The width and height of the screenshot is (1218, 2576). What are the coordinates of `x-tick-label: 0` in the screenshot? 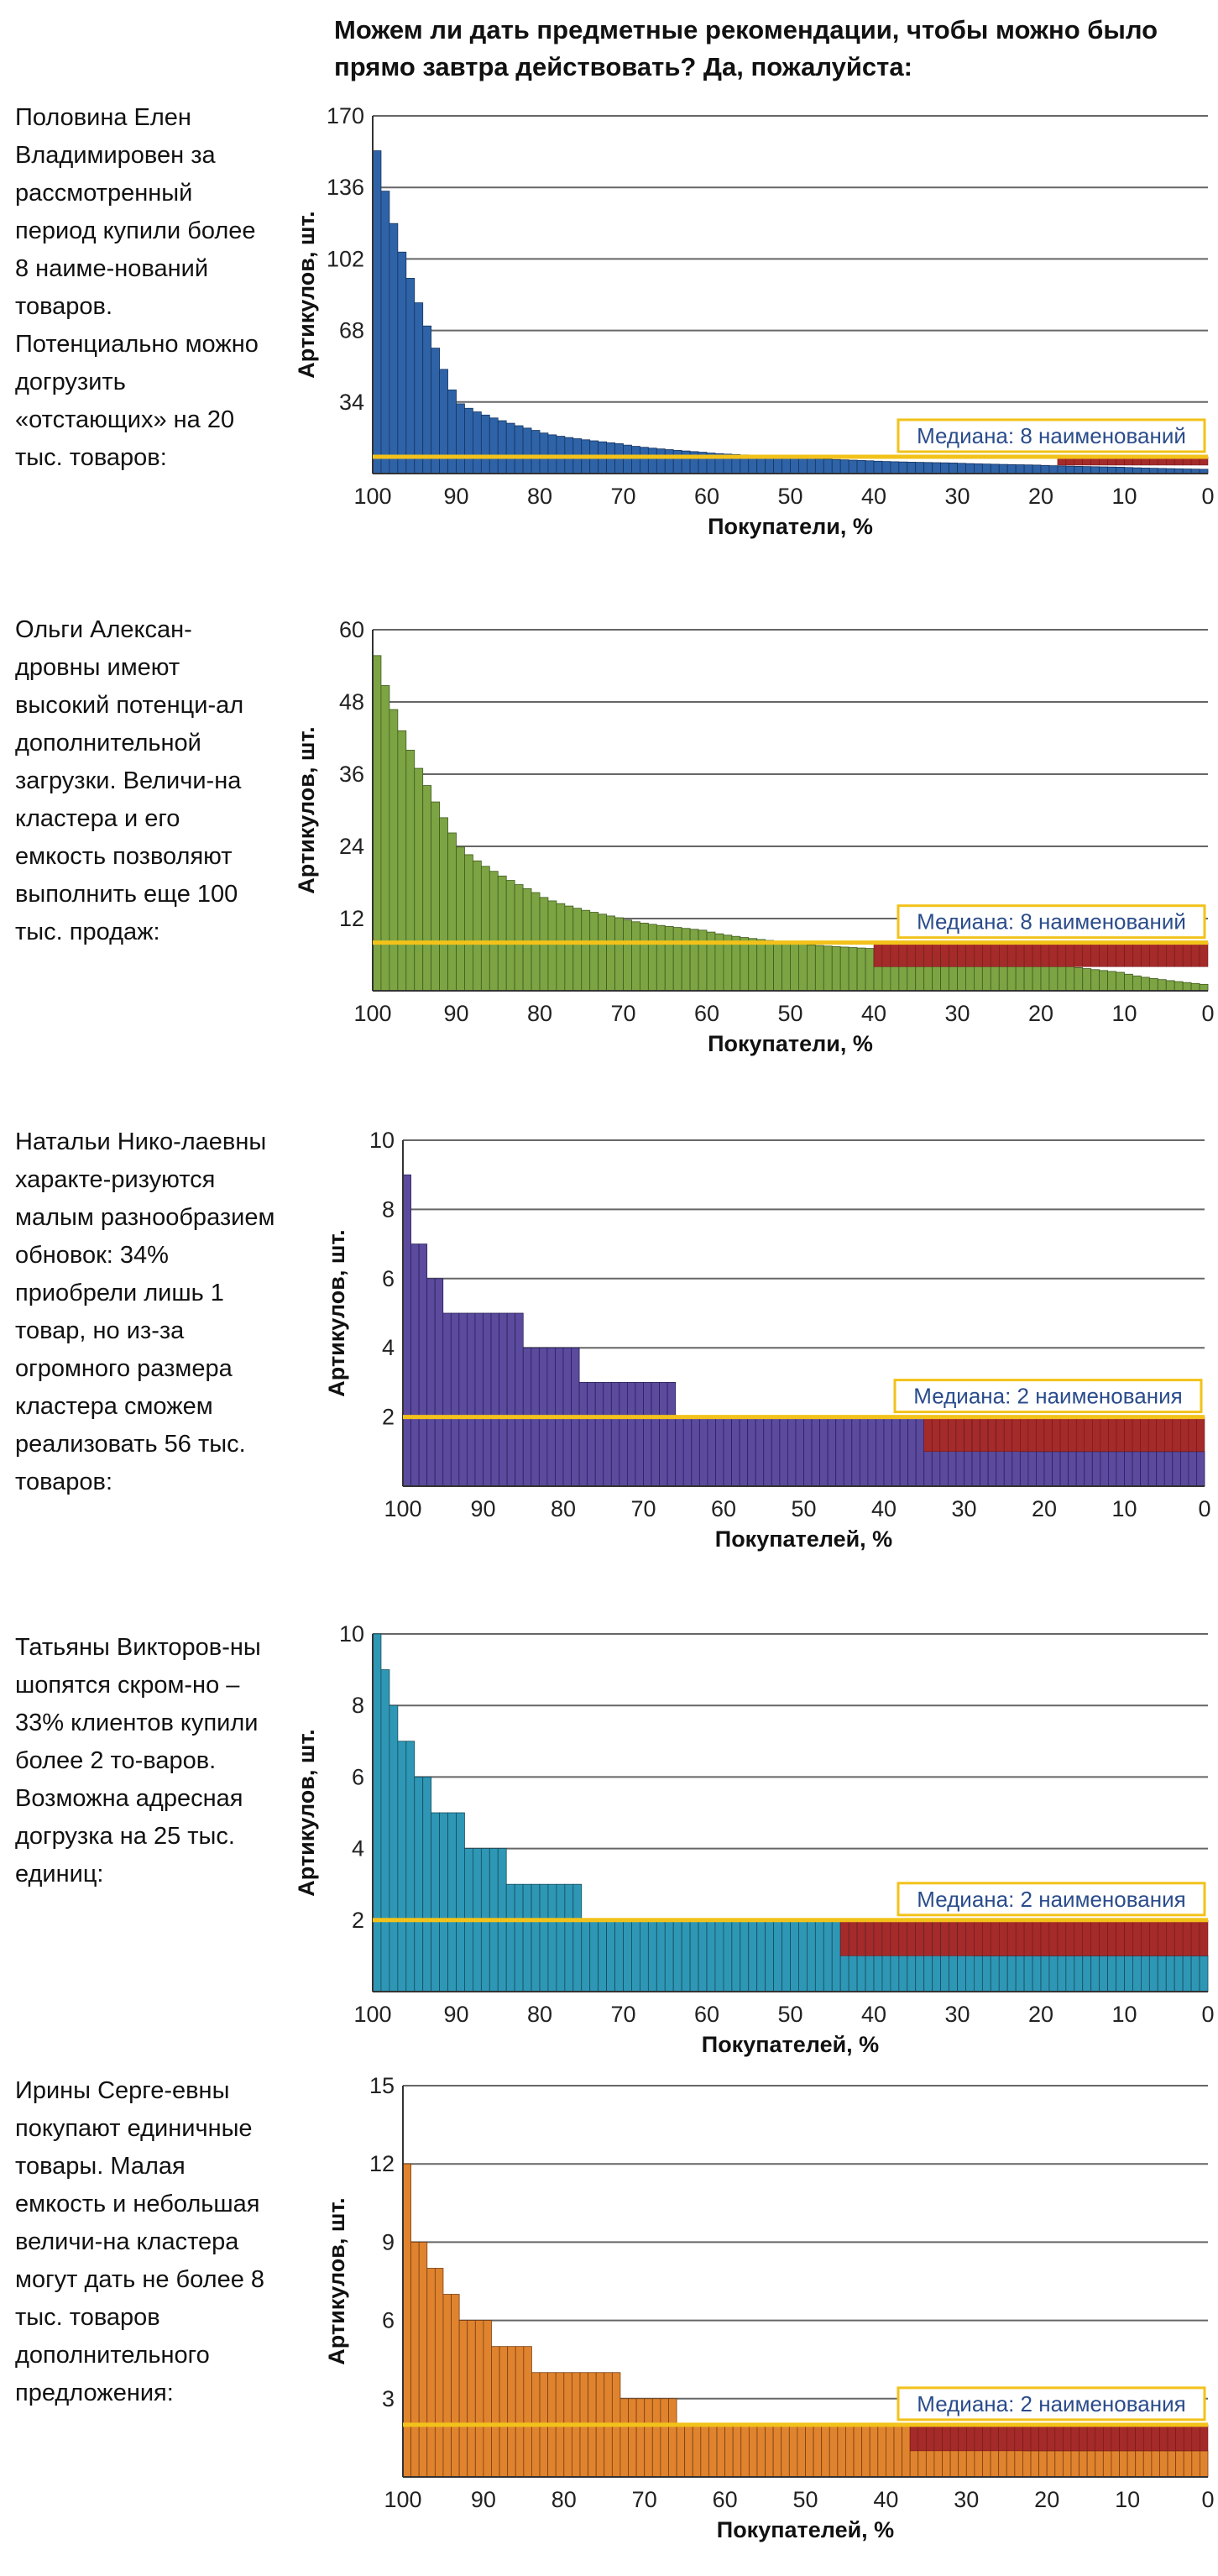 It's located at (1207, 1013).